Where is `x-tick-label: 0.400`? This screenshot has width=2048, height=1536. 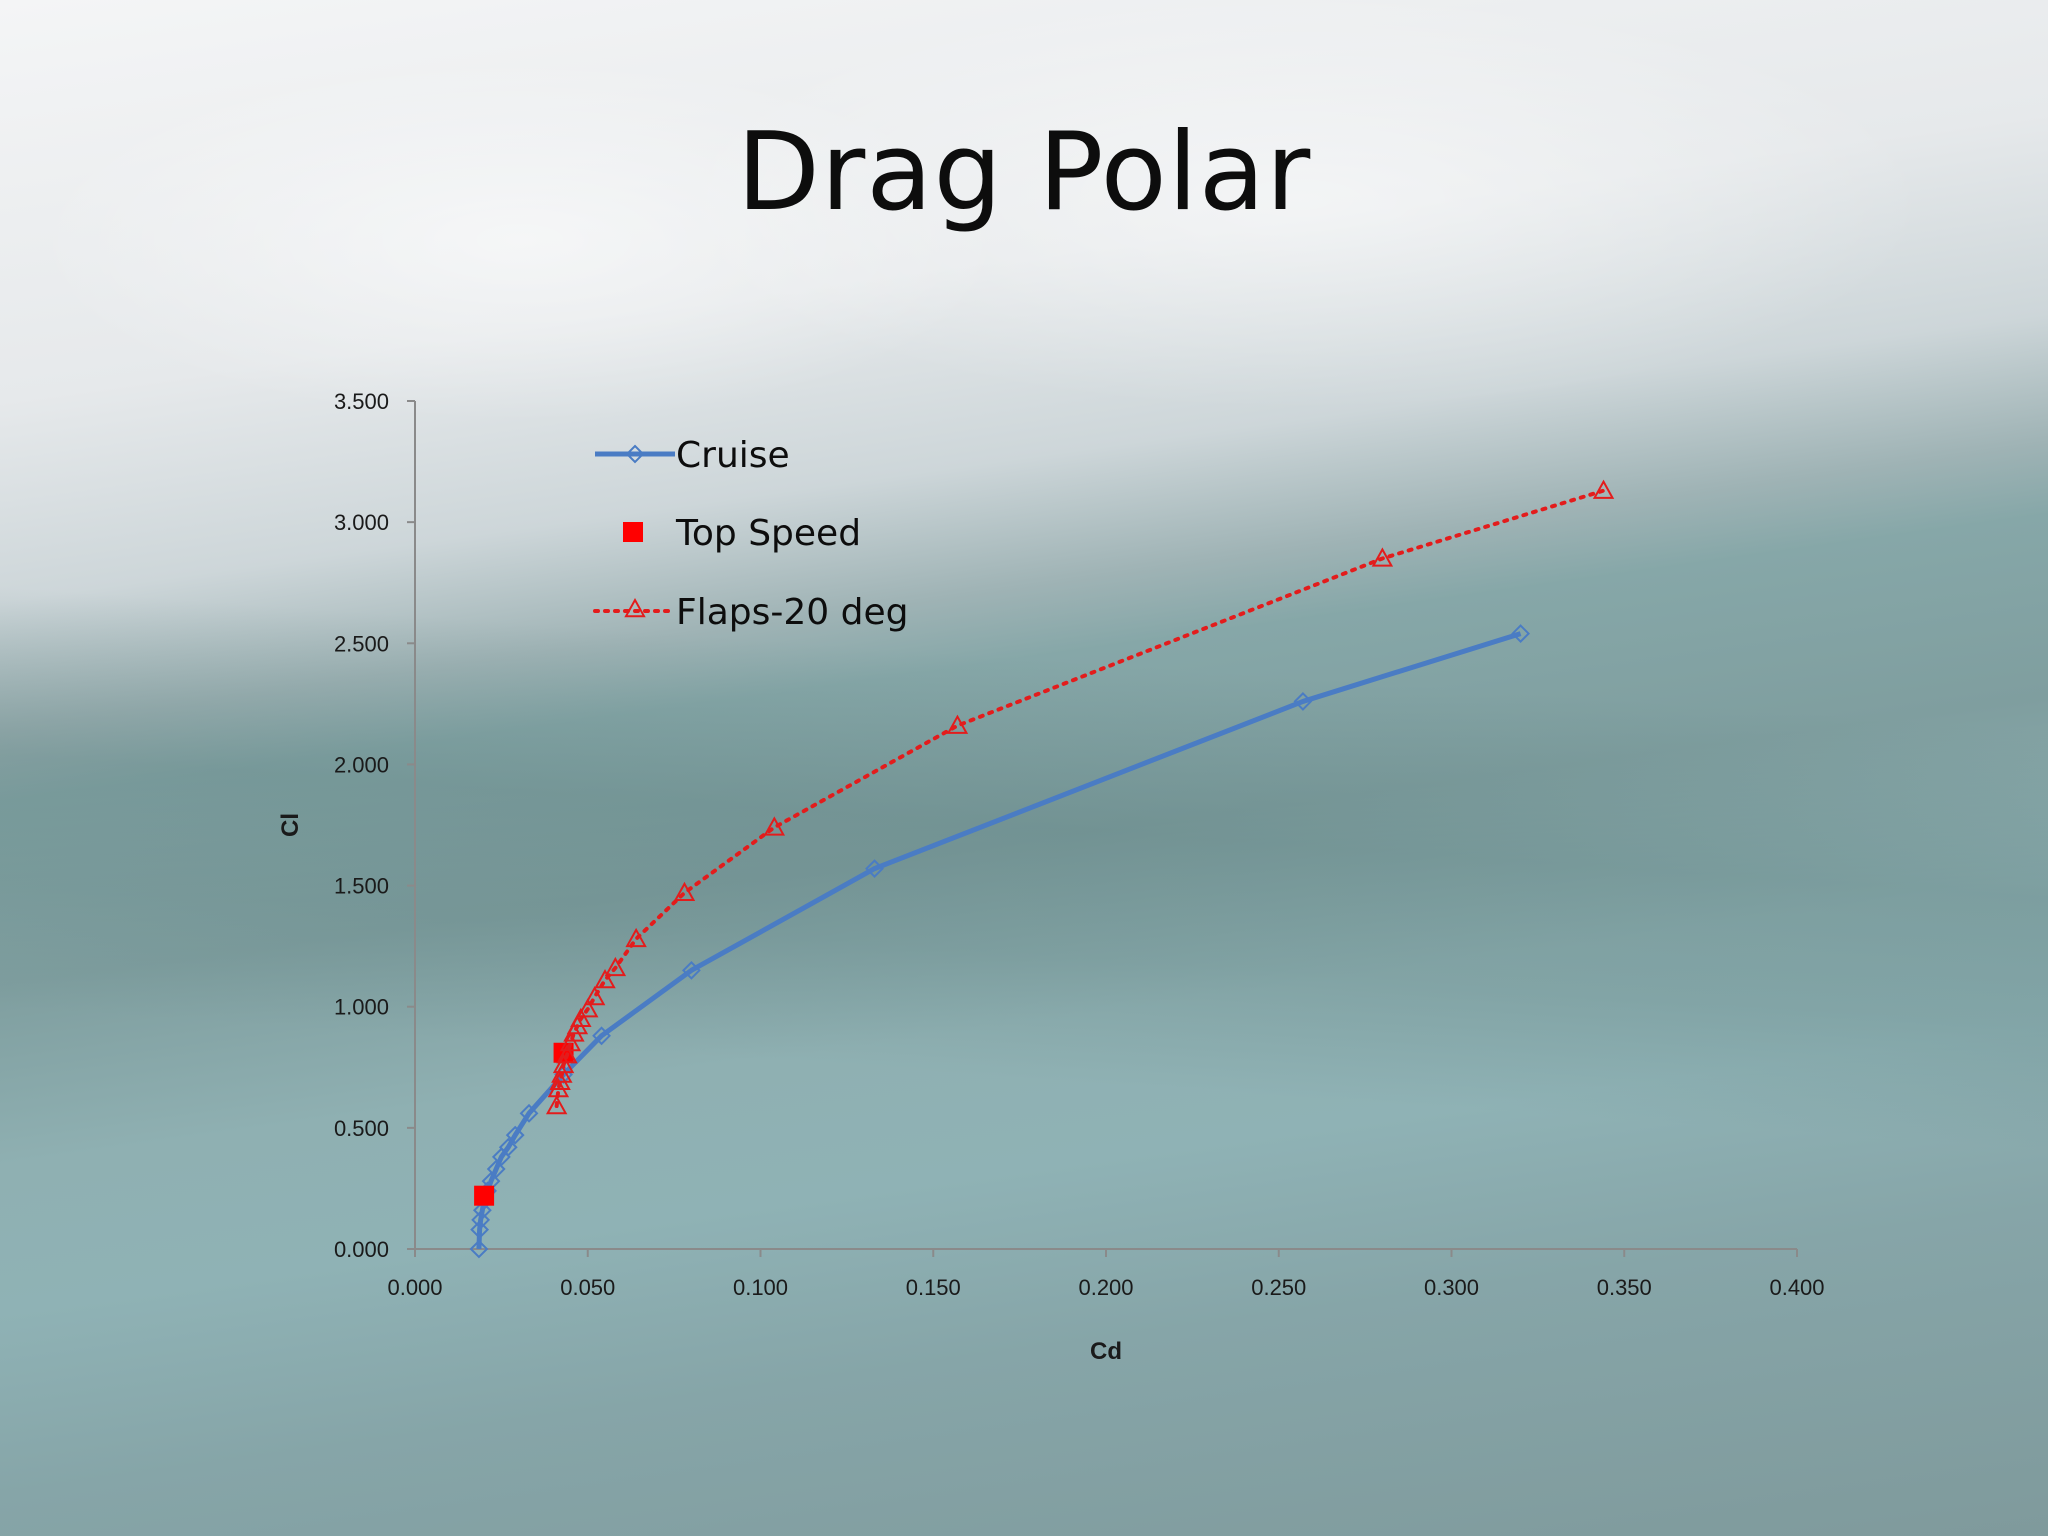 x-tick-label: 0.400 is located at coordinates (1796, 1287).